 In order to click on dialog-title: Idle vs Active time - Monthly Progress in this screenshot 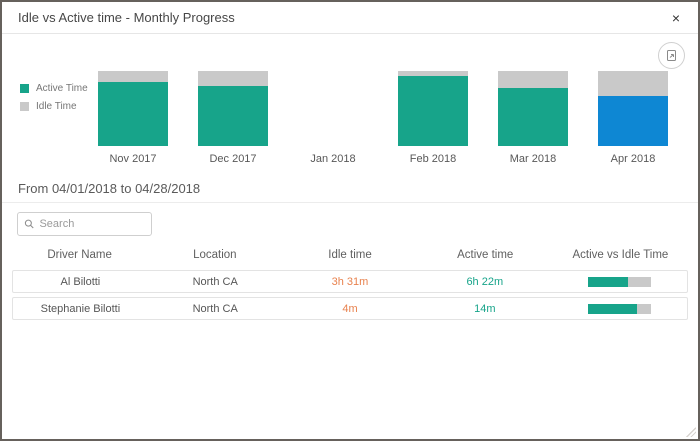, I will do `click(126, 17)`.